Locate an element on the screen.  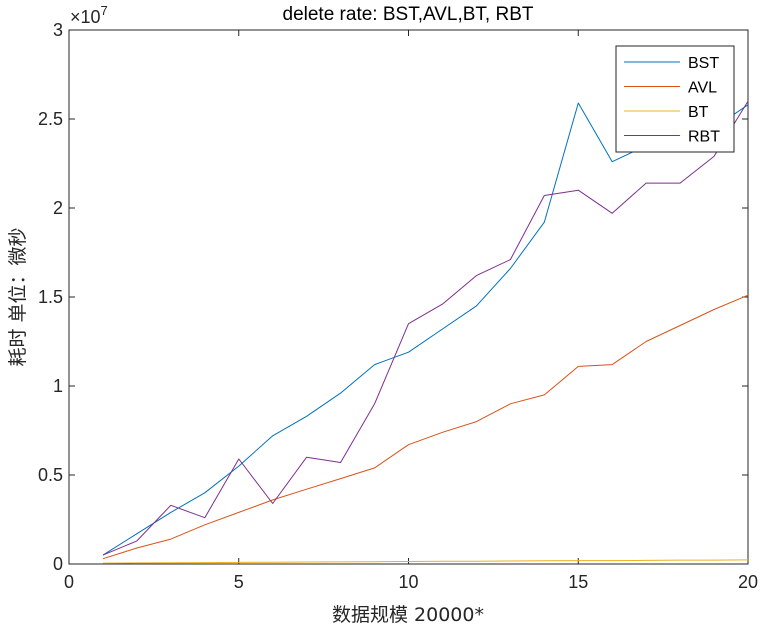
y-exponent-base: ×10 is located at coordinates (85, 17).